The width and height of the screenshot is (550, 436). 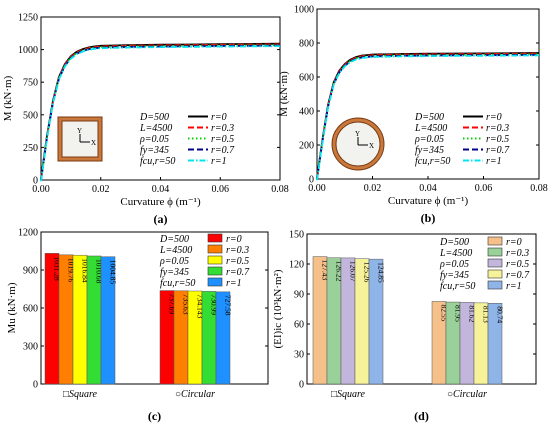 I want to click on x-tick-label: 0.00, so click(x=41, y=189).